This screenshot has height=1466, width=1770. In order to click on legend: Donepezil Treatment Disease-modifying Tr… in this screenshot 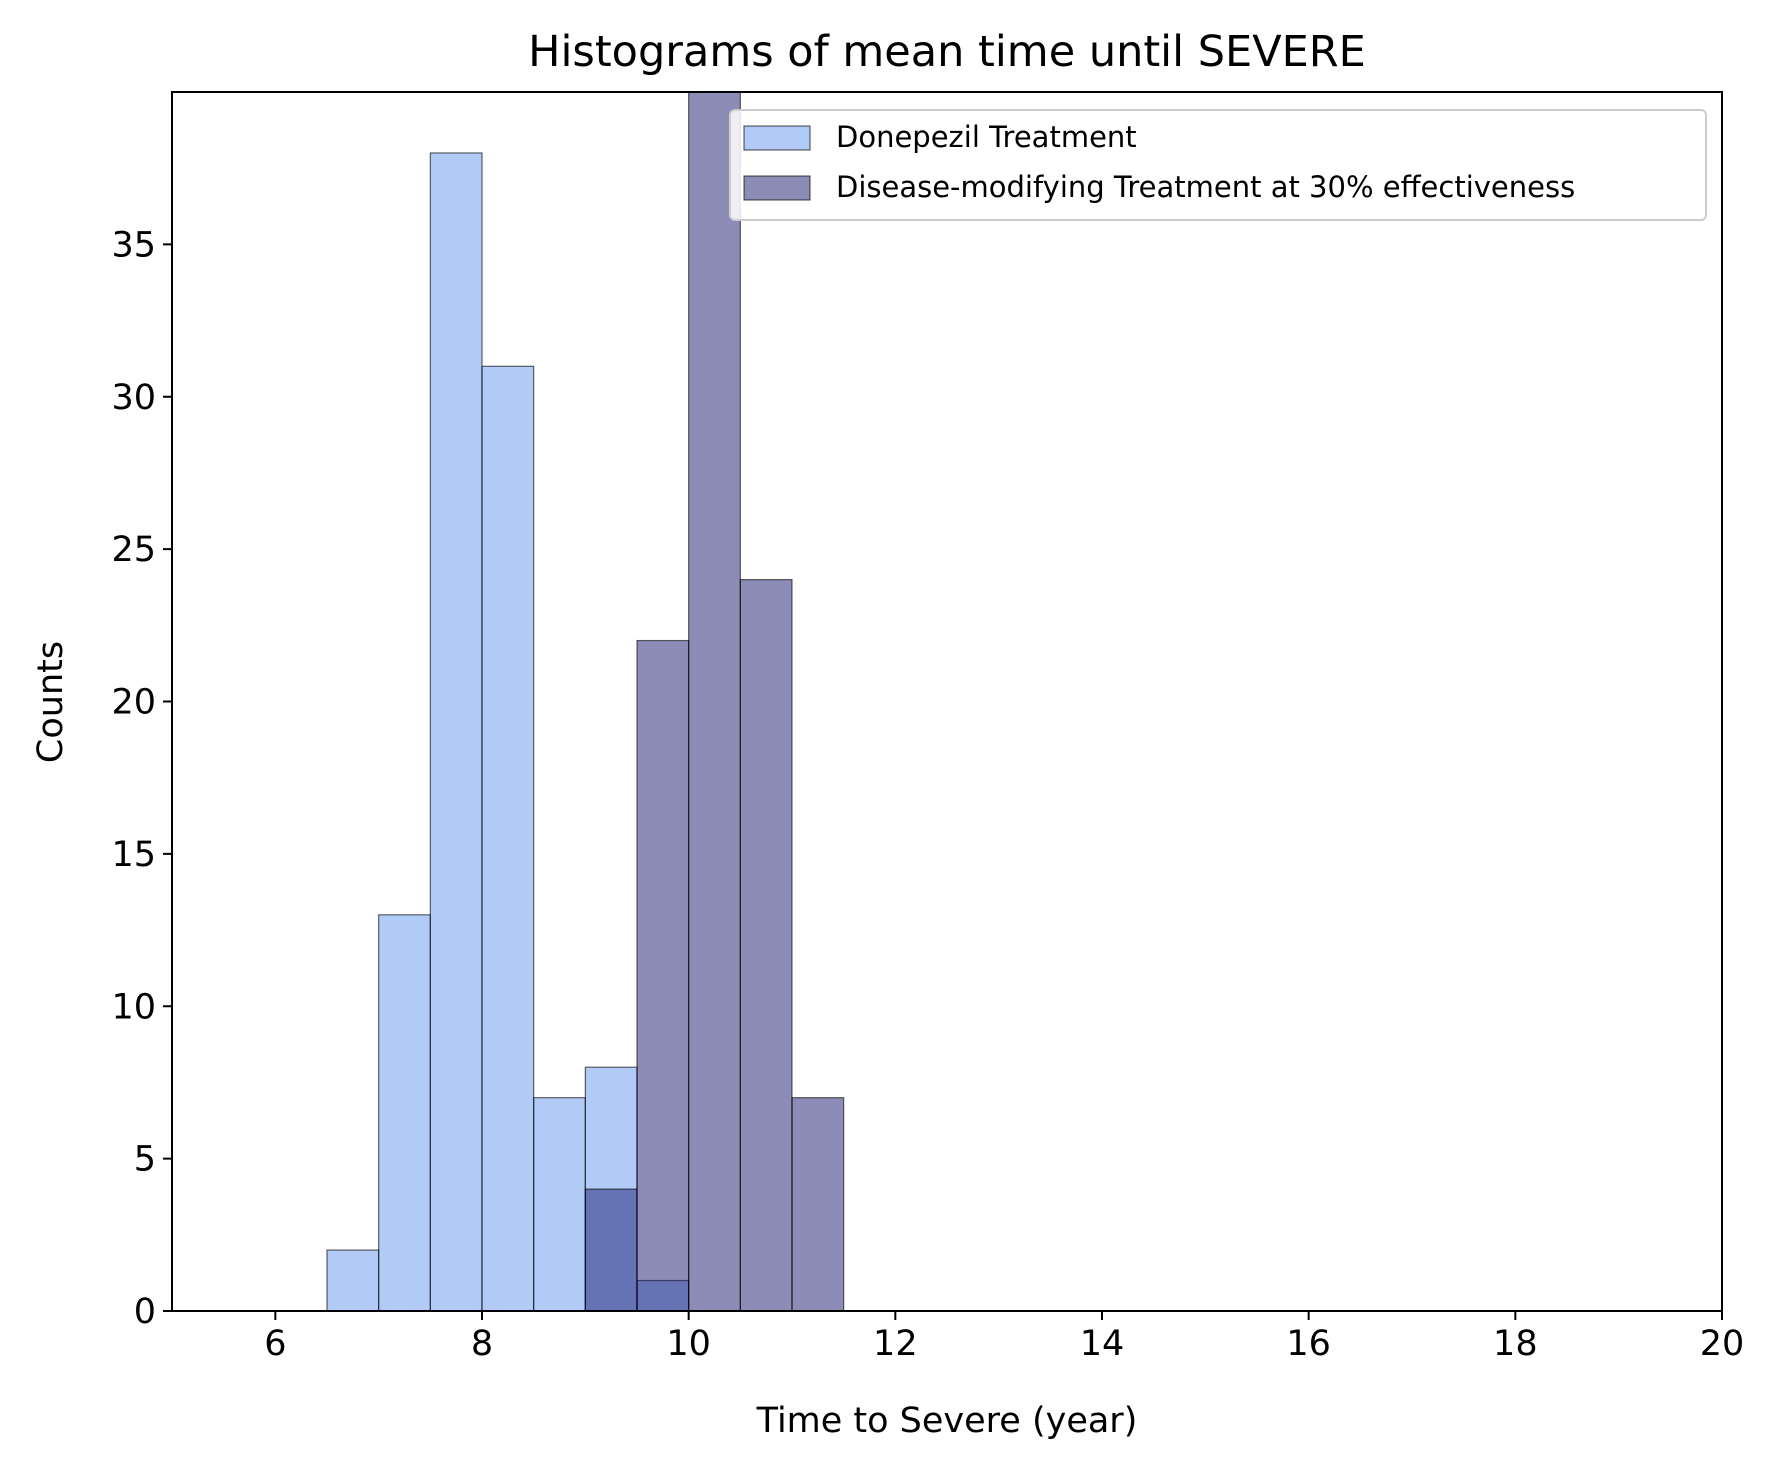, I will do `click(1218, 165)`.